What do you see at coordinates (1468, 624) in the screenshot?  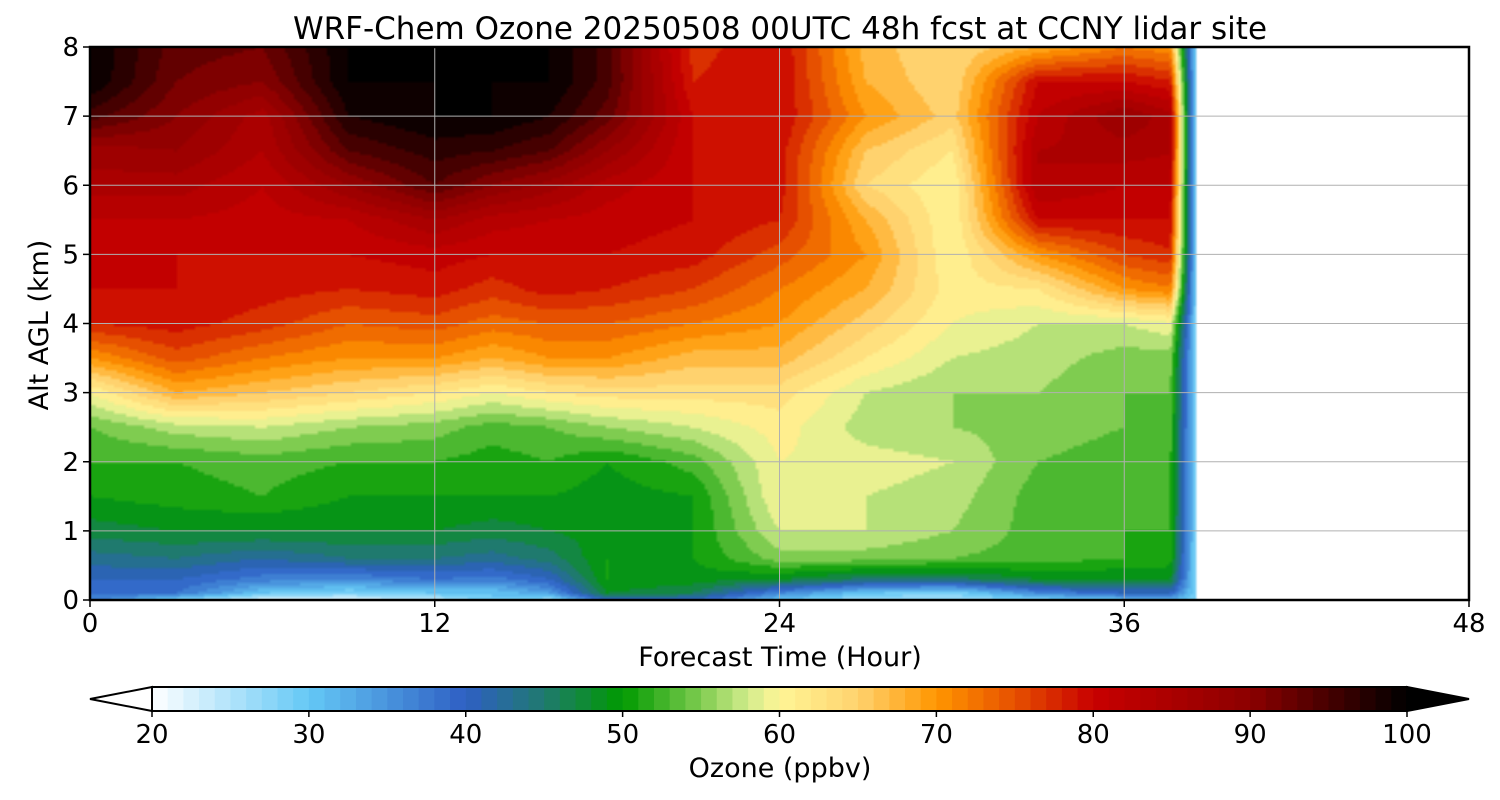 I see `x-tick-label: 48` at bounding box center [1468, 624].